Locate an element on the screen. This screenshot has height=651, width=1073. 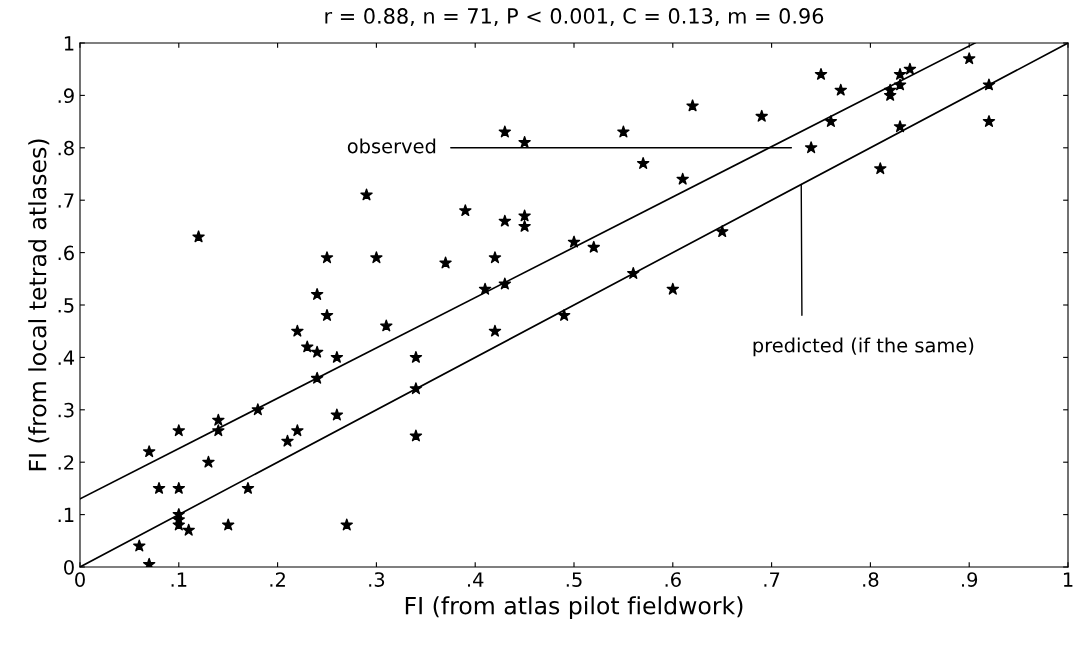
x-axis-title: FI (from atlas pilot fieldwork) is located at coordinates (574, 608).